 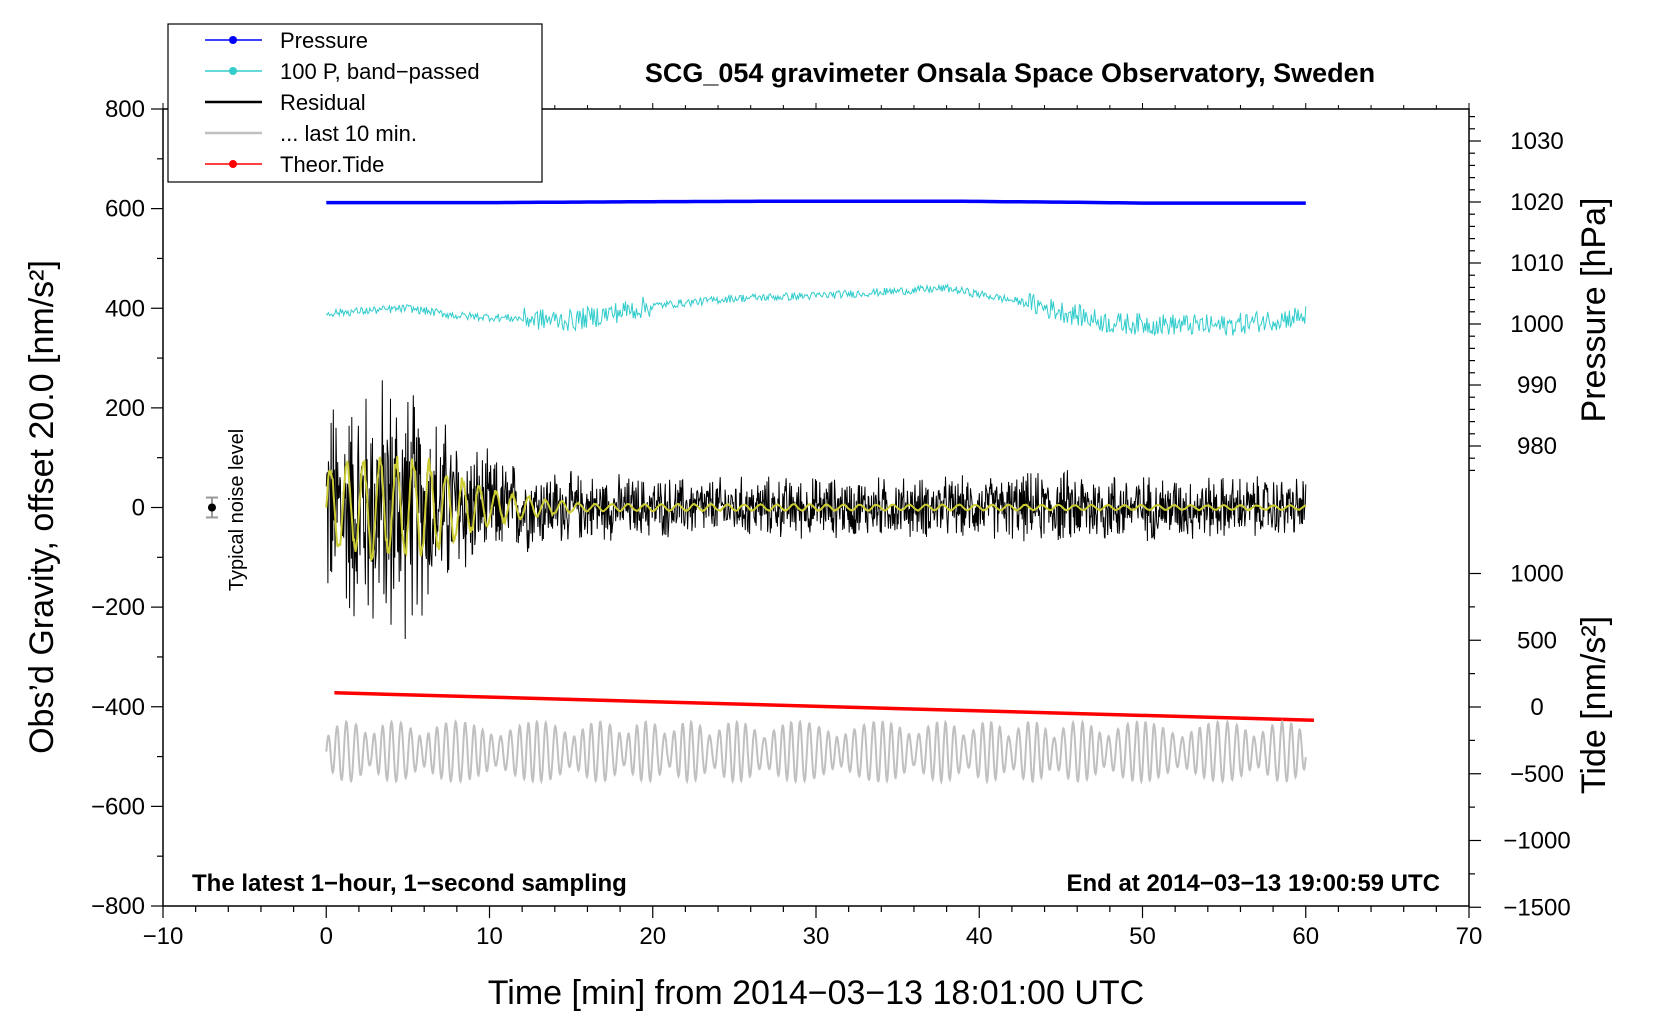 I want to click on series-pressure-bandpassed, so click(x=816, y=309).